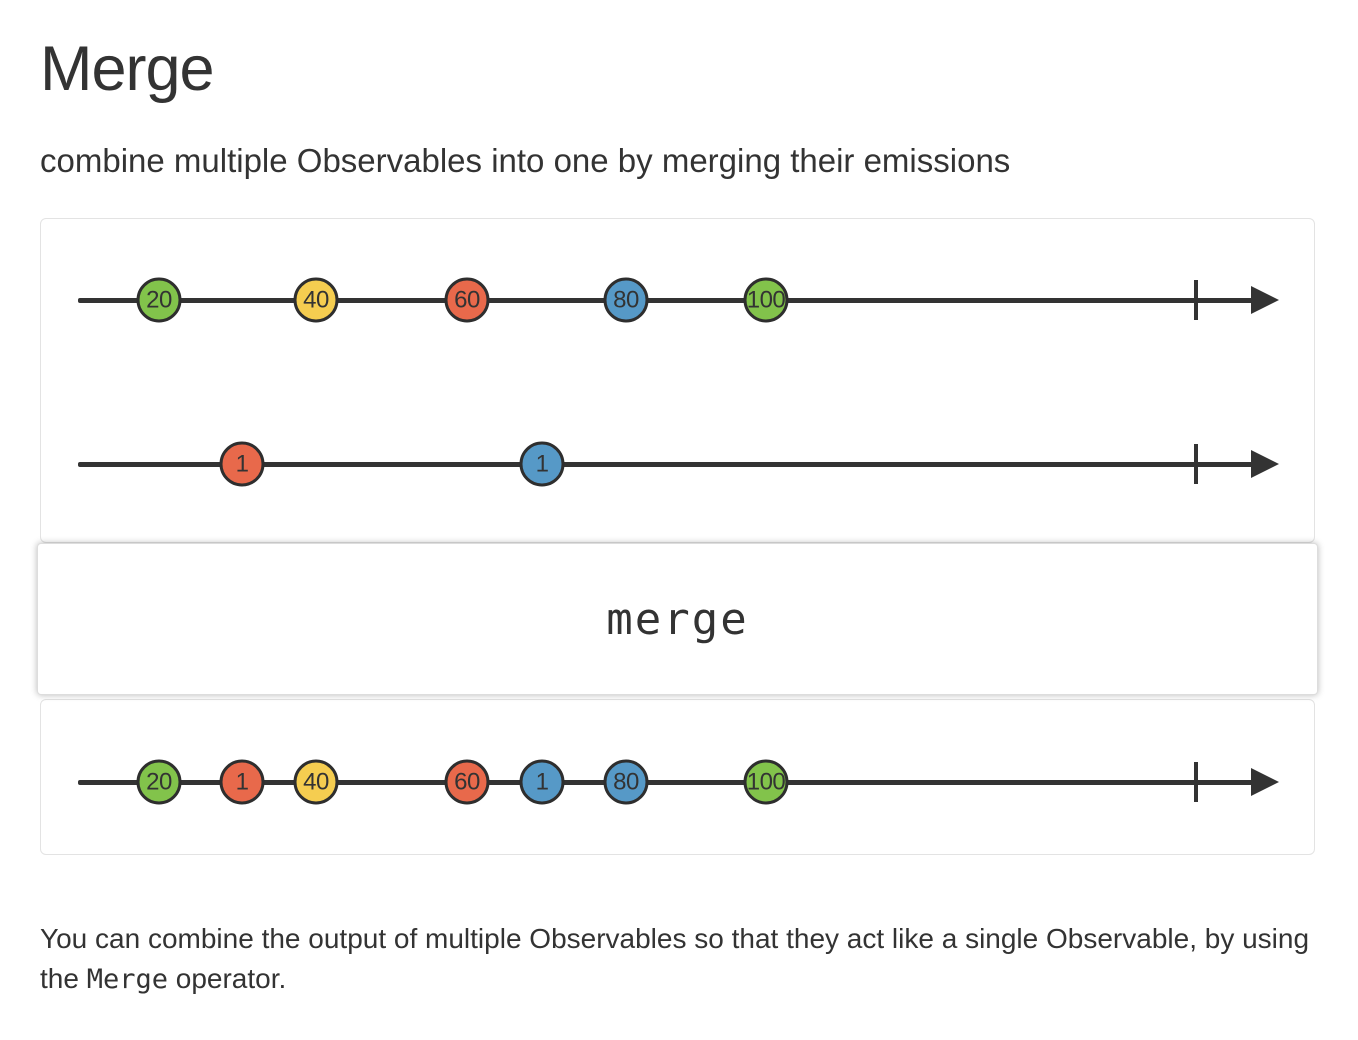 The image size is (1358, 1040). Describe the element at coordinates (677, 777) in the screenshot. I see `result-observable-box: 20 1 40 60 1 80 100` at that location.